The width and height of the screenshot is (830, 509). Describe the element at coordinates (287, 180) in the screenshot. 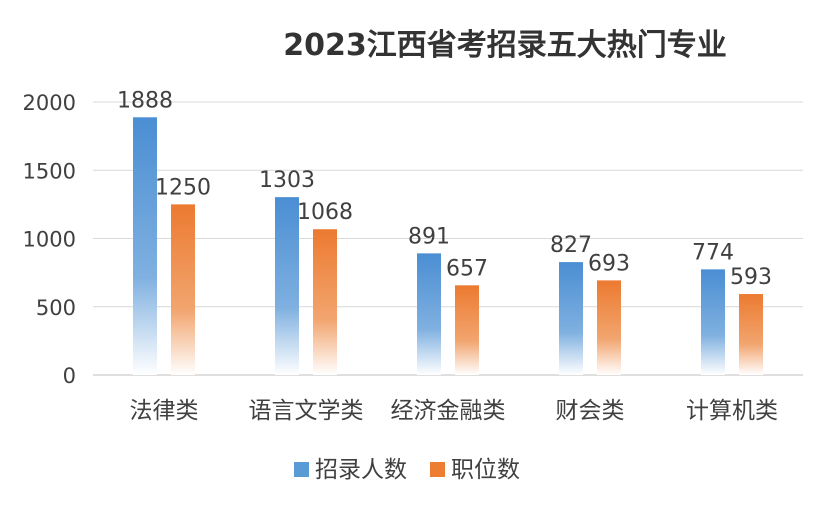

I see `data-label: 1303` at that location.